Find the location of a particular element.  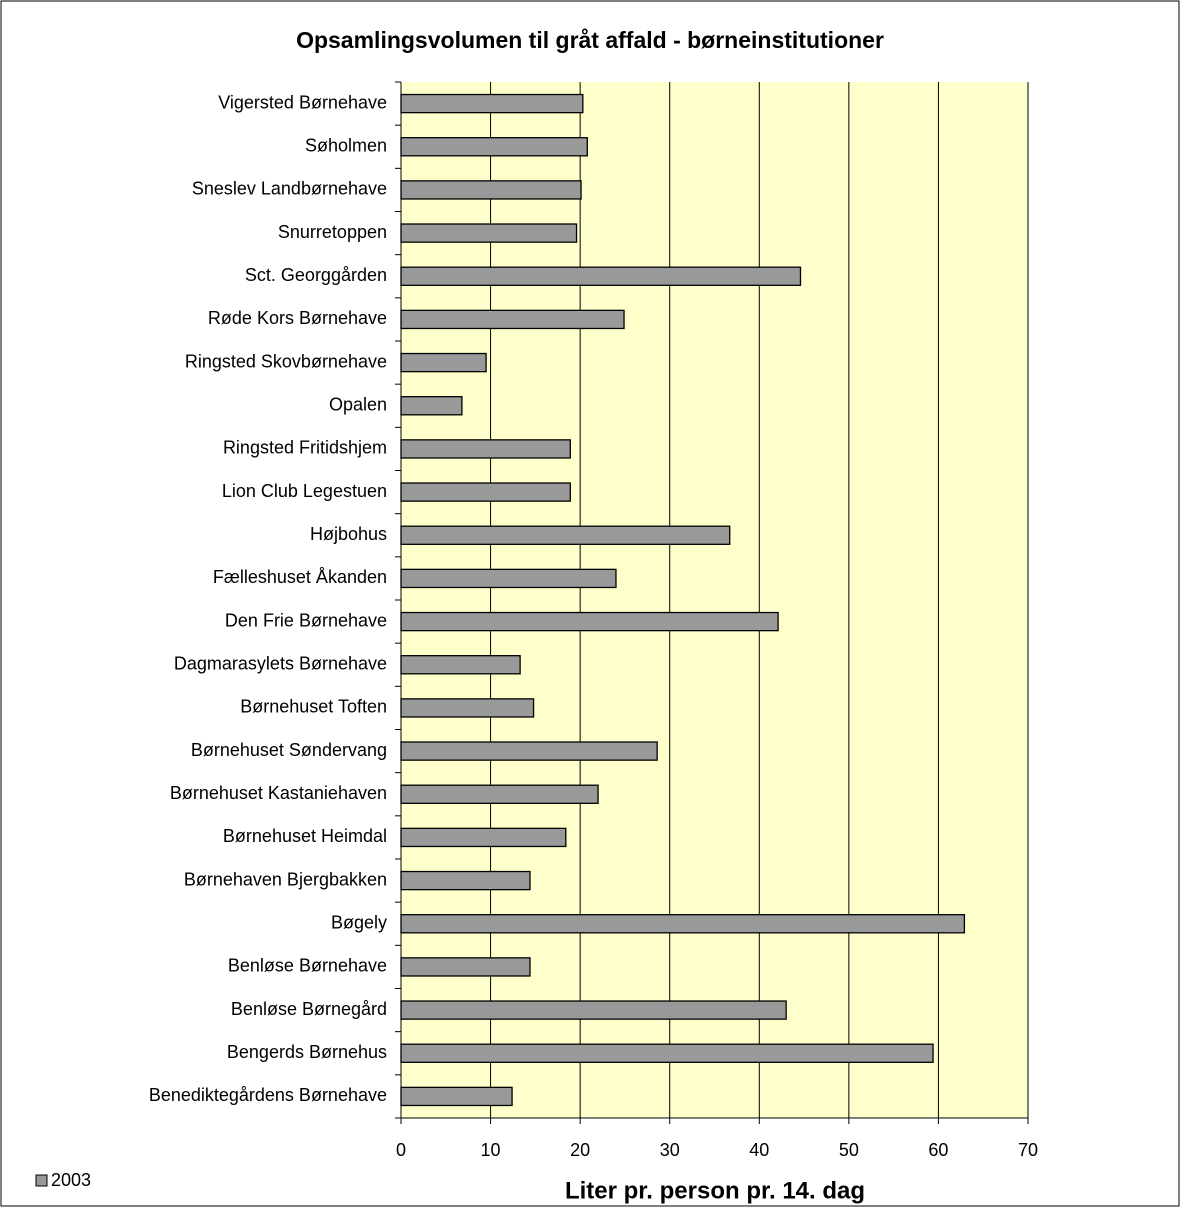

legend-label: 2003 is located at coordinates (71, 1180).